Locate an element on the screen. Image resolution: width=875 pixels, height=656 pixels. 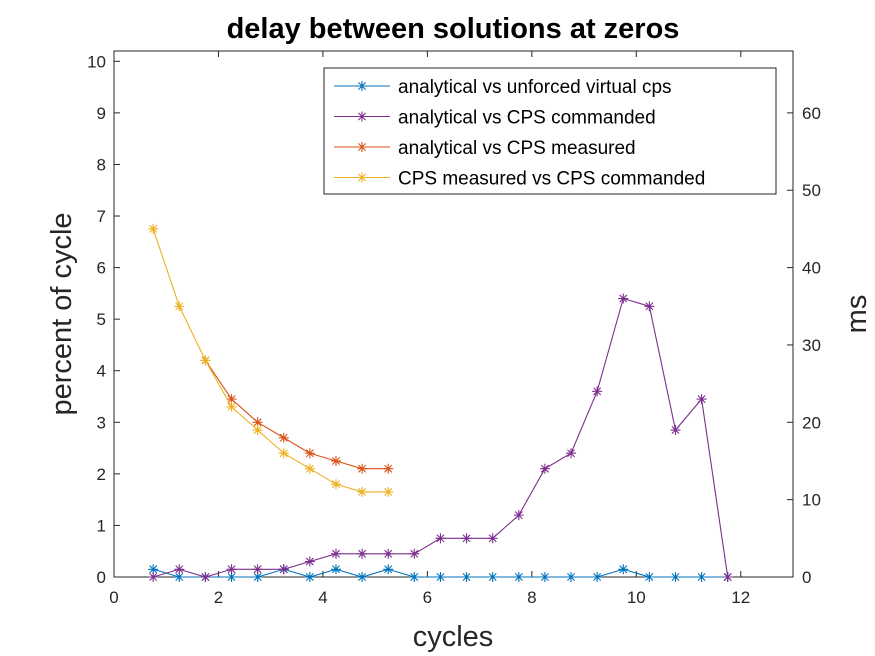
x-tick-label: 0 is located at coordinates (113, 597).